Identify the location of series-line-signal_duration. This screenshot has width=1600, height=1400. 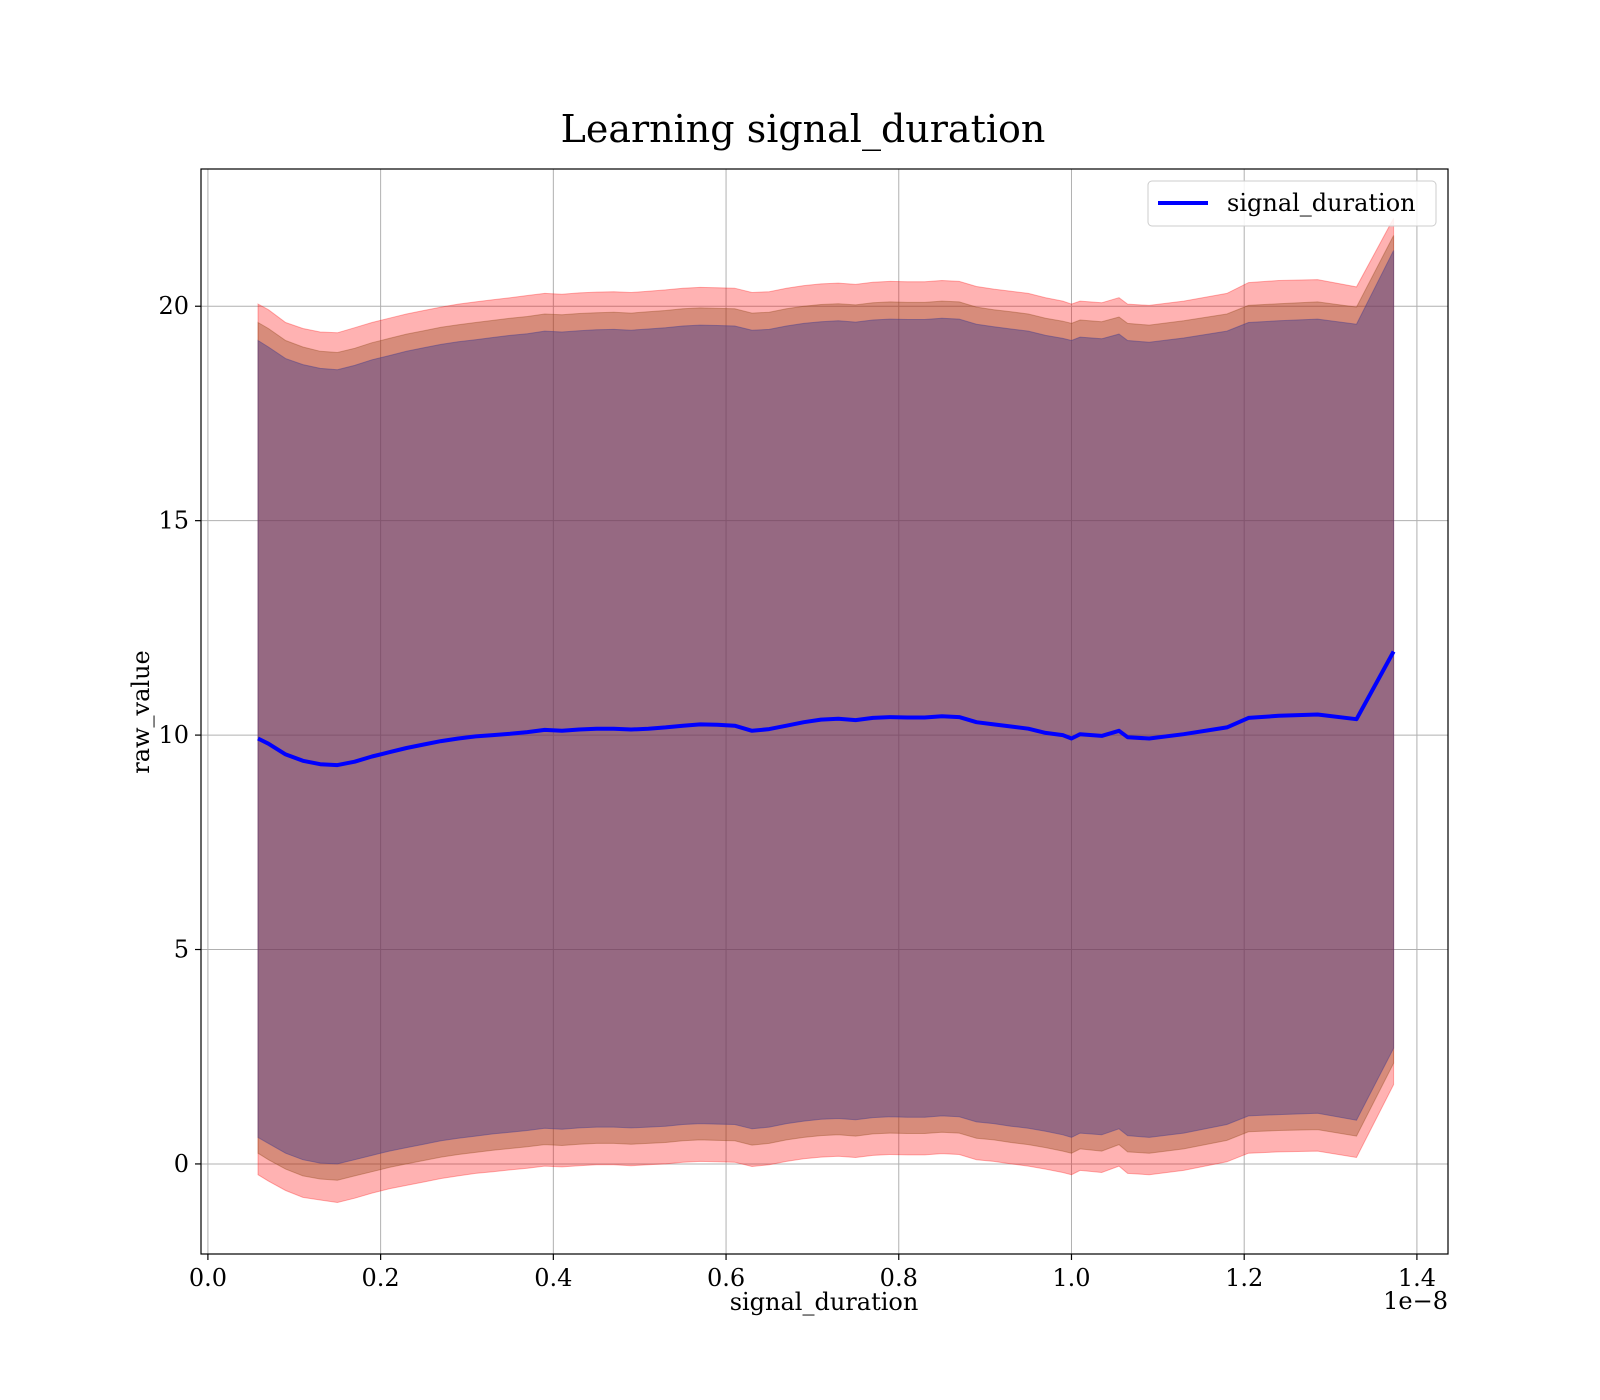
(826, 709).